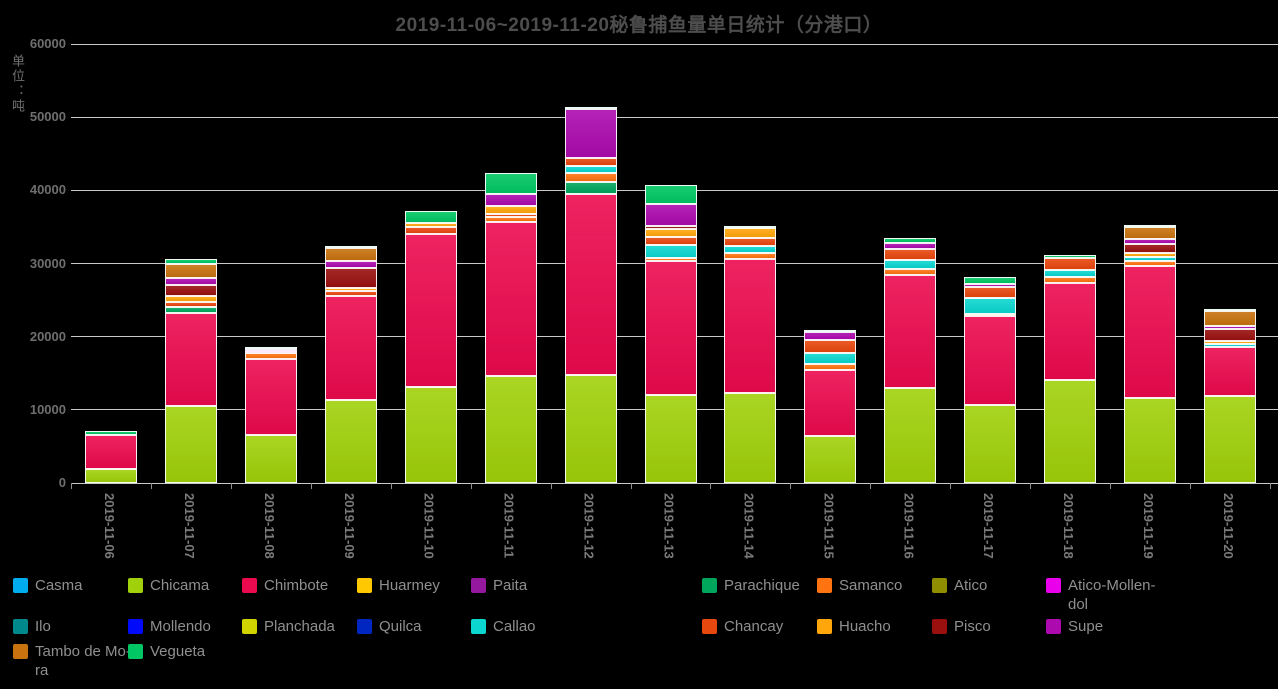 The image size is (1278, 689). Describe the element at coordinates (169, 627) in the screenshot. I see `legend-item-mollendo: Mollendo` at that location.